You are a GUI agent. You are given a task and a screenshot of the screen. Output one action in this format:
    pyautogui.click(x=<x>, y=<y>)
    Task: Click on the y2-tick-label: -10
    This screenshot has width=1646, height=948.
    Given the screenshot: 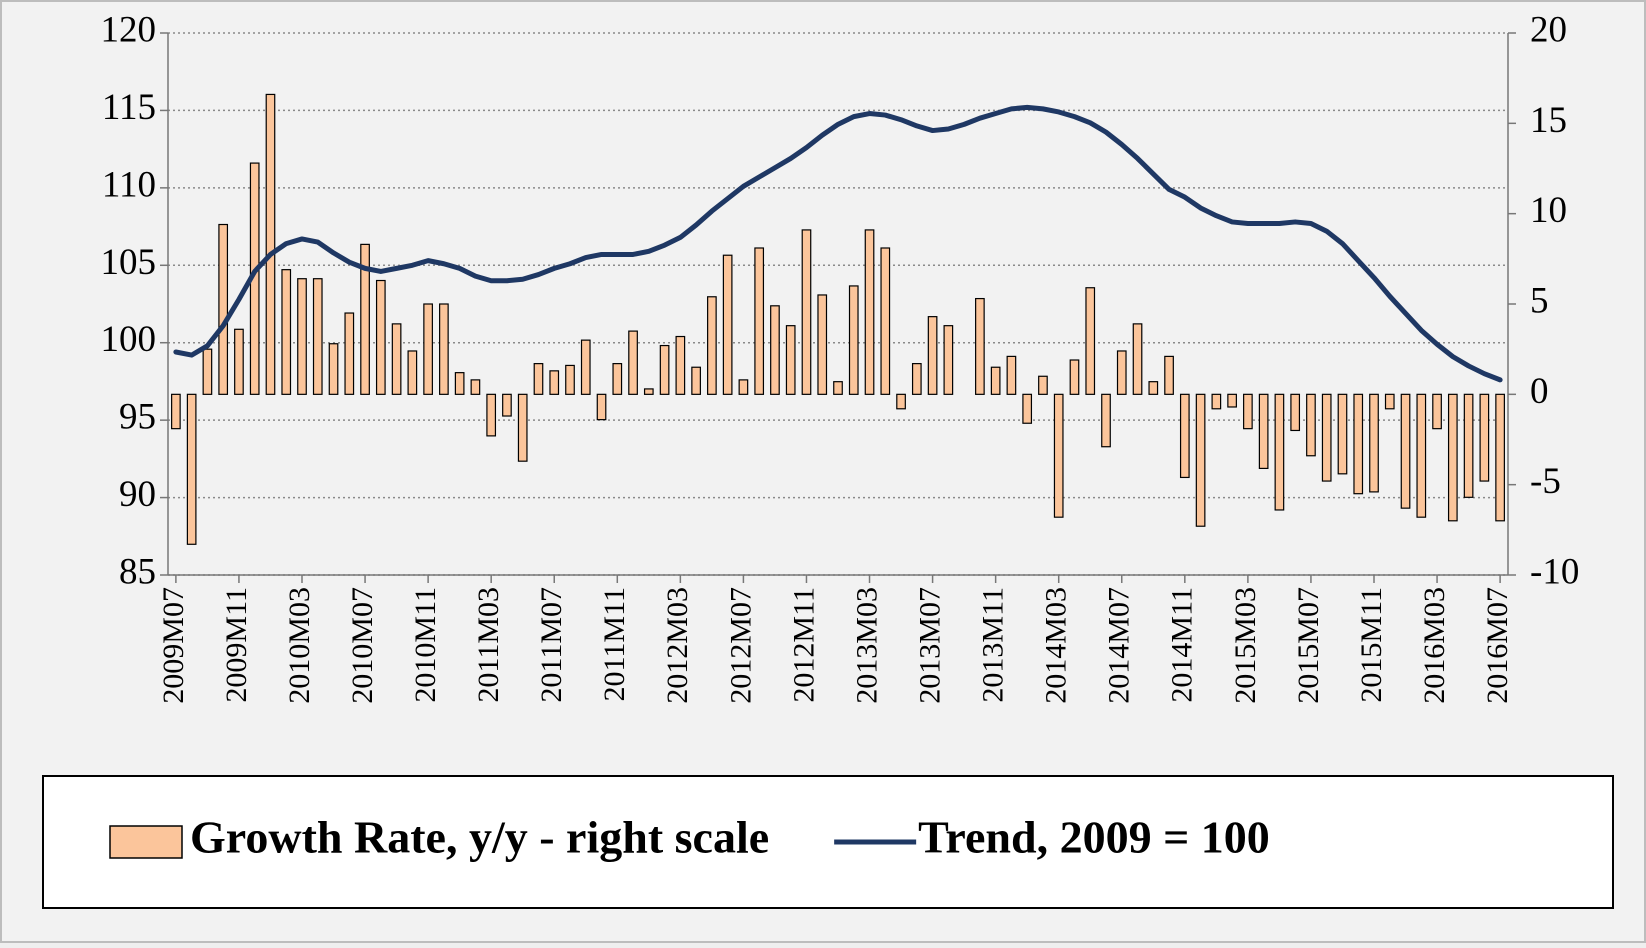 What is the action you would take?
    pyautogui.click(x=1554, y=571)
    